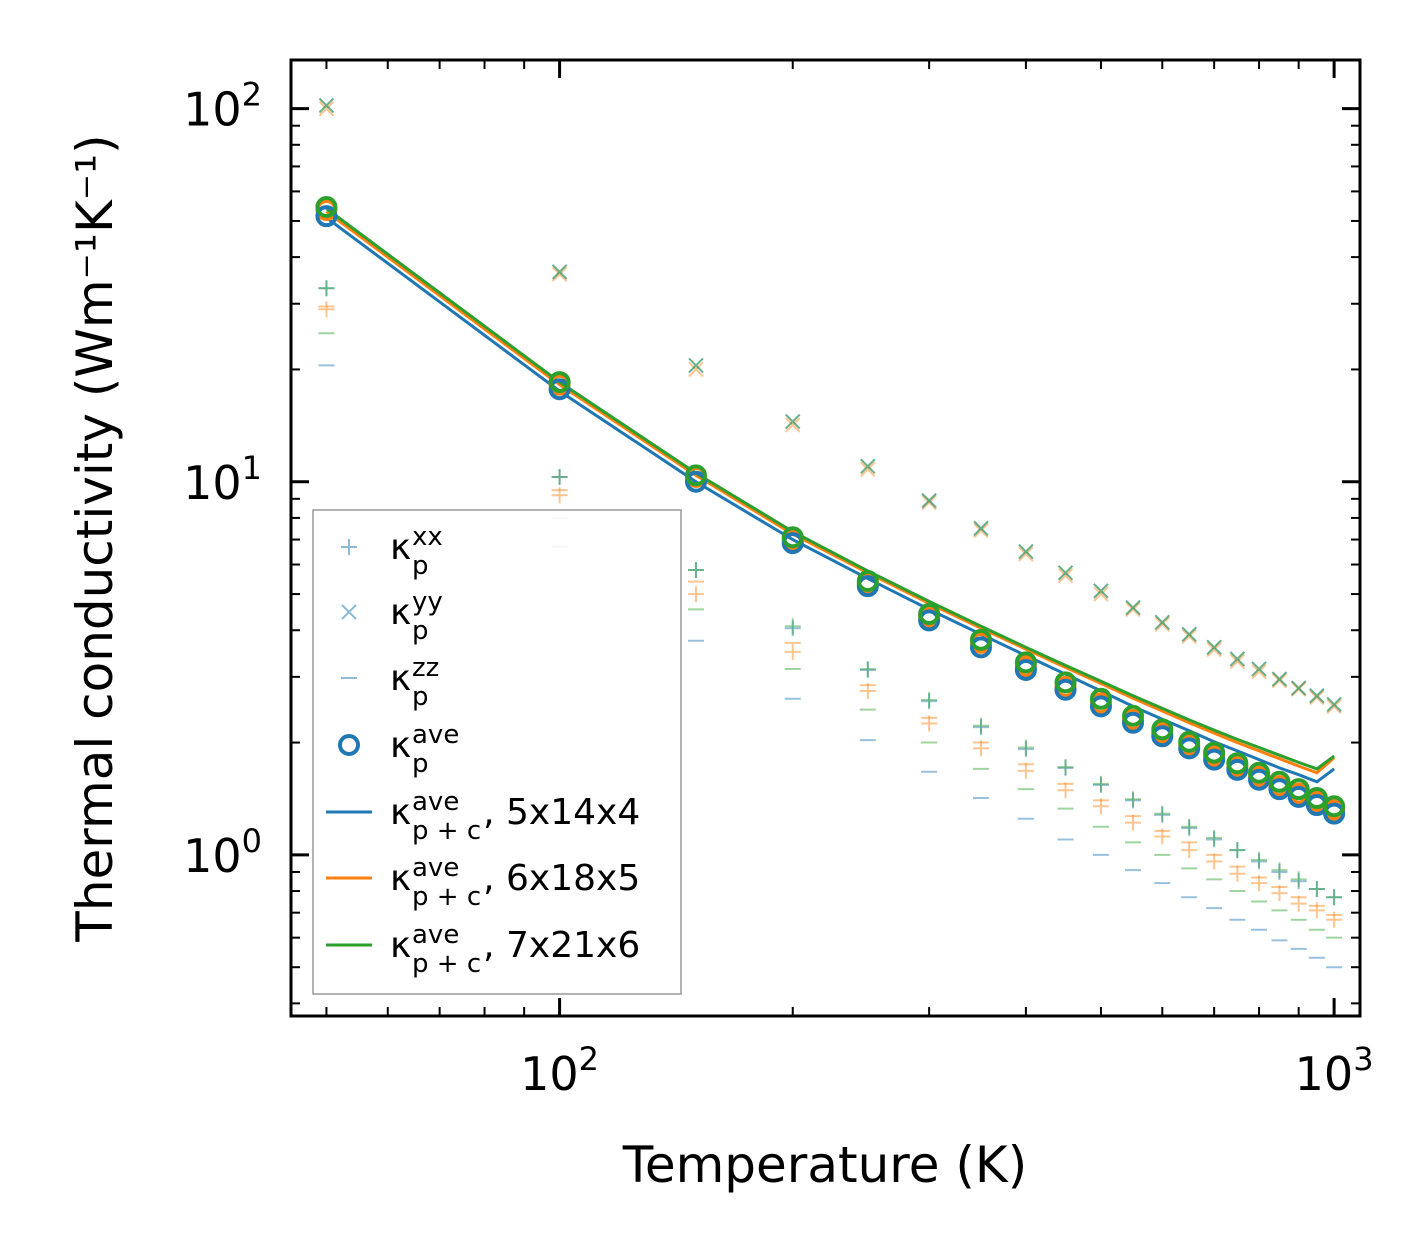 Image resolution: width=1421 pixels, height=1254 pixels. Describe the element at coordinates (420, 697) in the screenshot. I see `legend-entry-subscript: p` at that location.